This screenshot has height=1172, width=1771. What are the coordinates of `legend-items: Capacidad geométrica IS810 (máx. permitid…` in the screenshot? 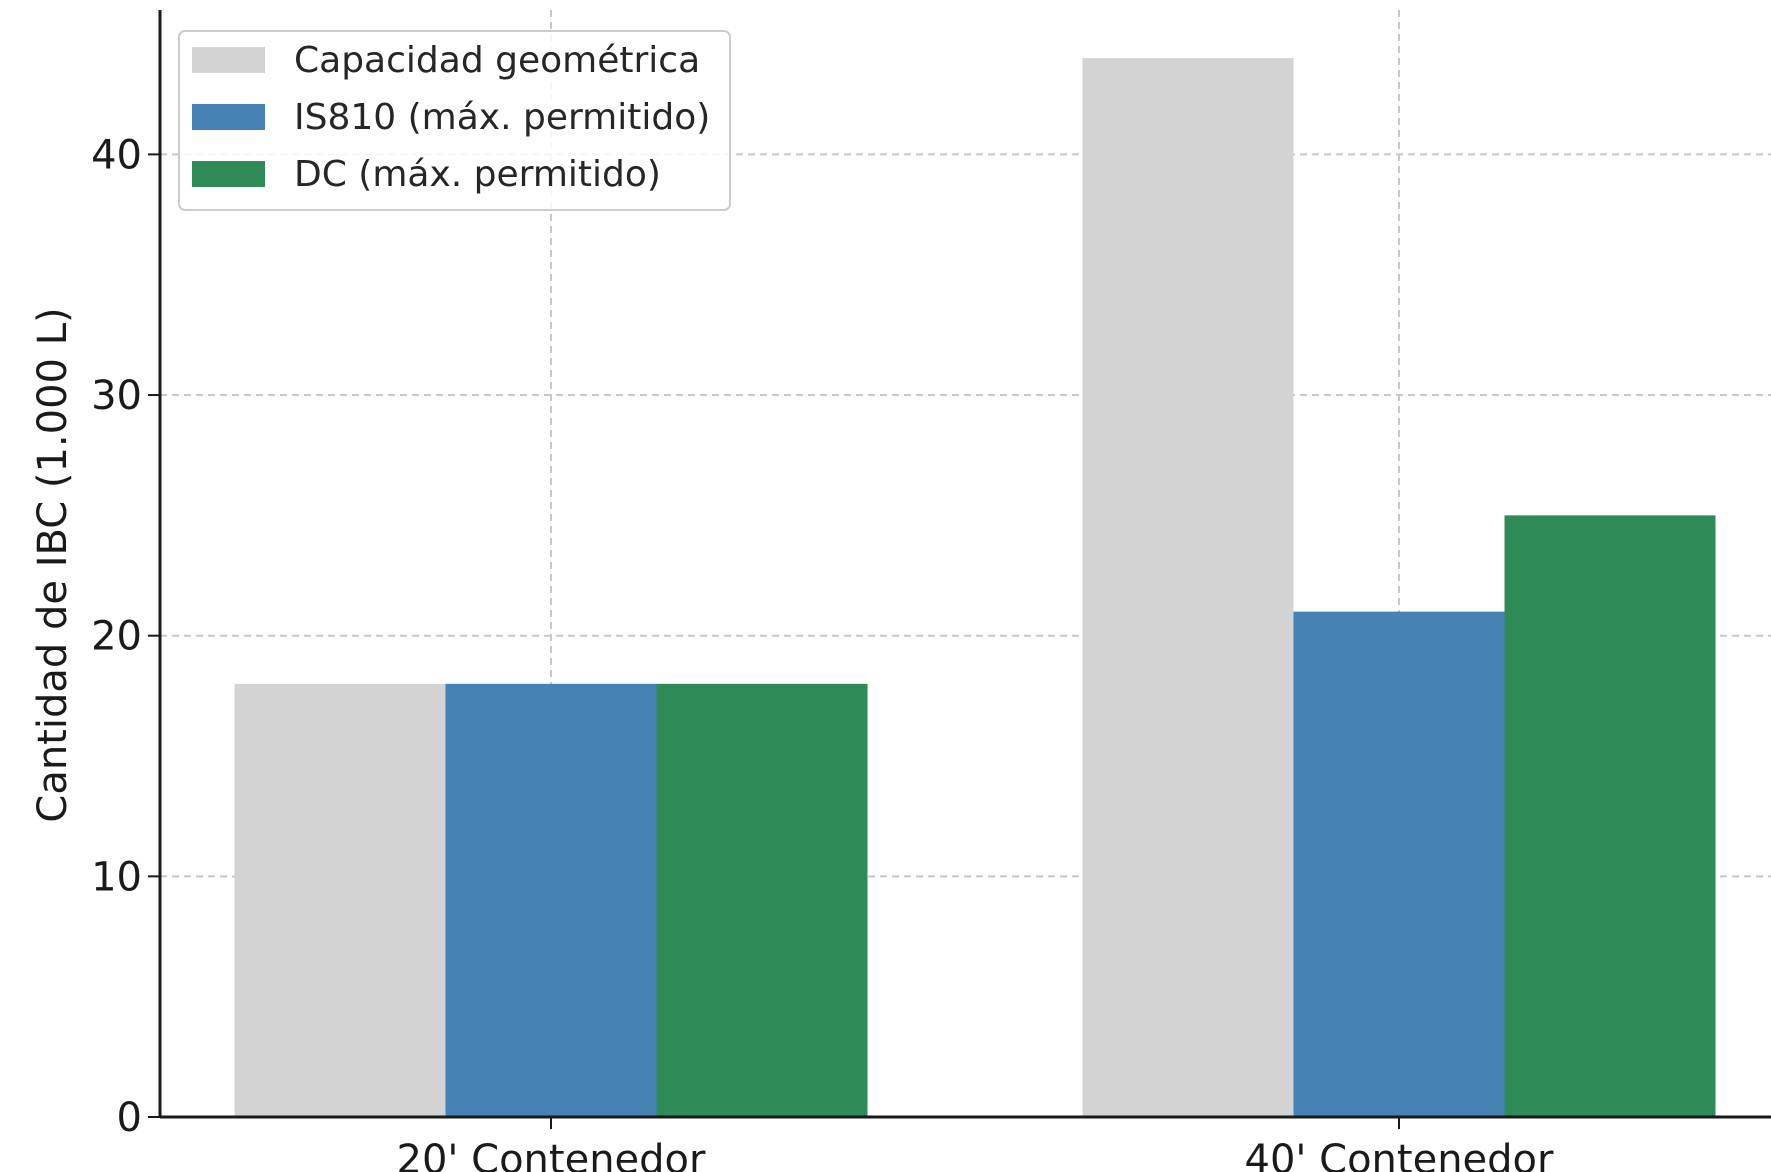 It's located at (451, 117).